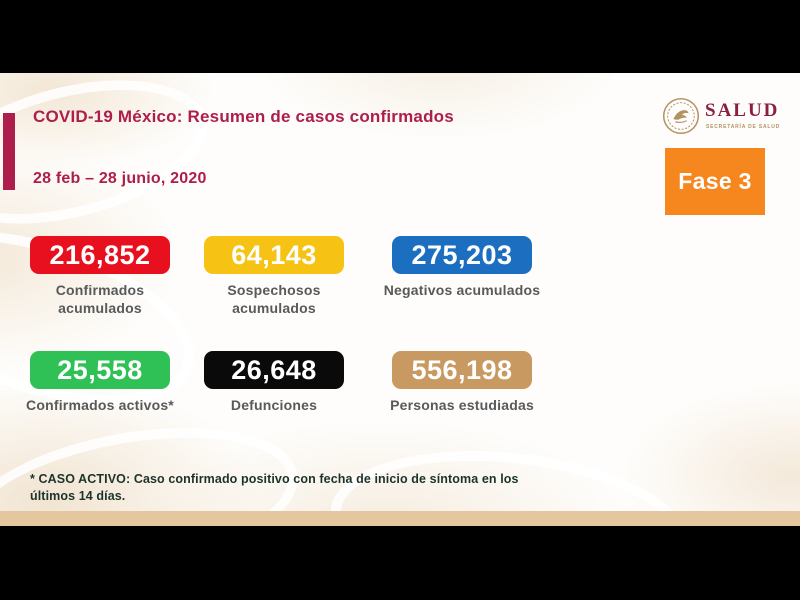 The image size is (800, 600). Describe the element at coordinates (742, 110) in the screenshot. I see `salud-wordmark: SALUD` at that location.